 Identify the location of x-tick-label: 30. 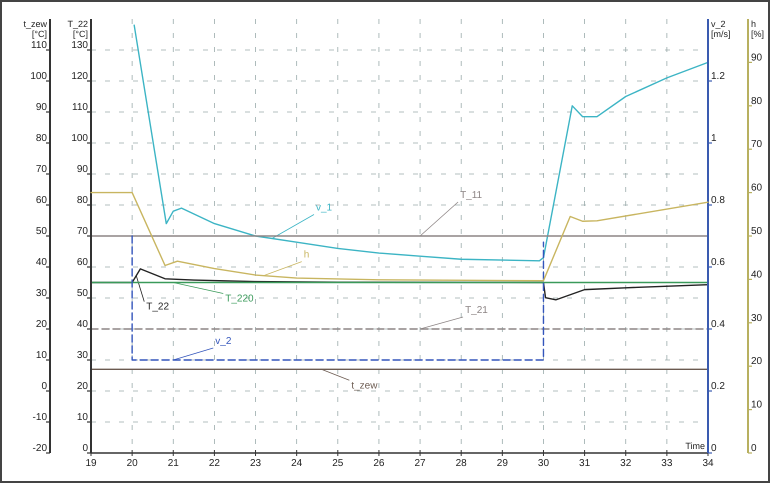
(544, 463).